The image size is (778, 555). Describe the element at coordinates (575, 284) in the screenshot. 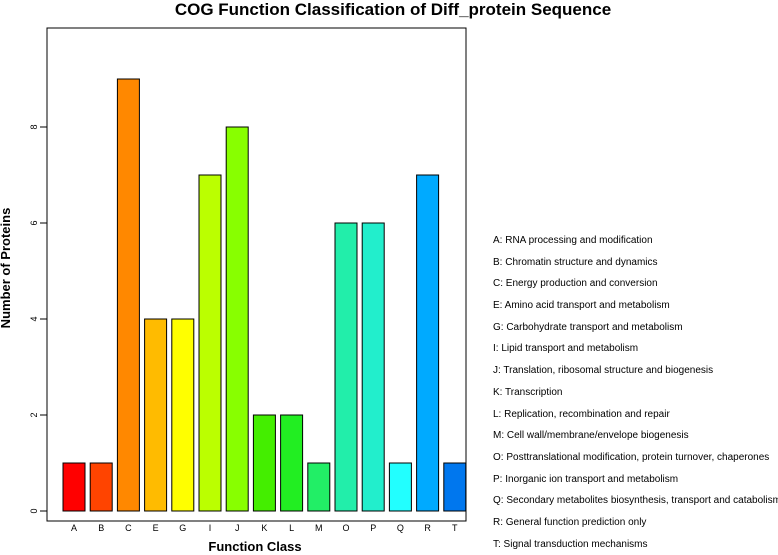

I see `legend-item: C: Energy production and conversion` at that location.